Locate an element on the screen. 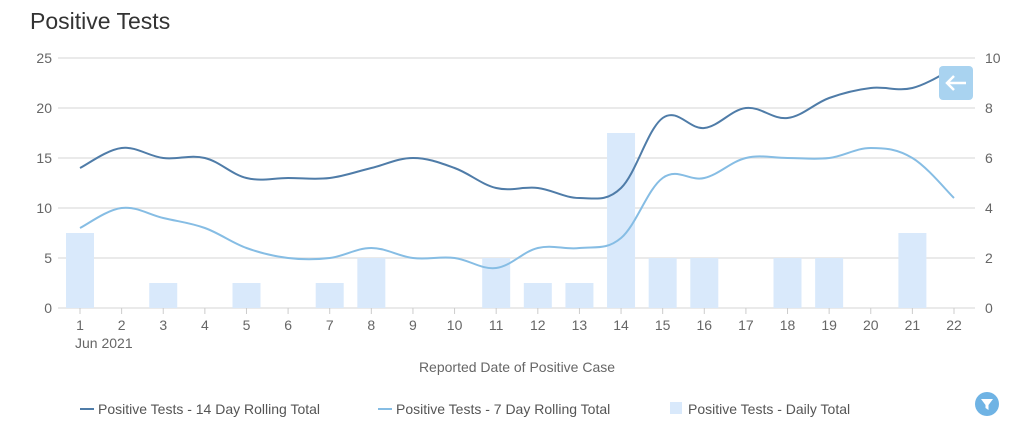 The height and width of the screenshot is (446, 1022). x-tick-label: 12 is located at coordinates (538, 325).